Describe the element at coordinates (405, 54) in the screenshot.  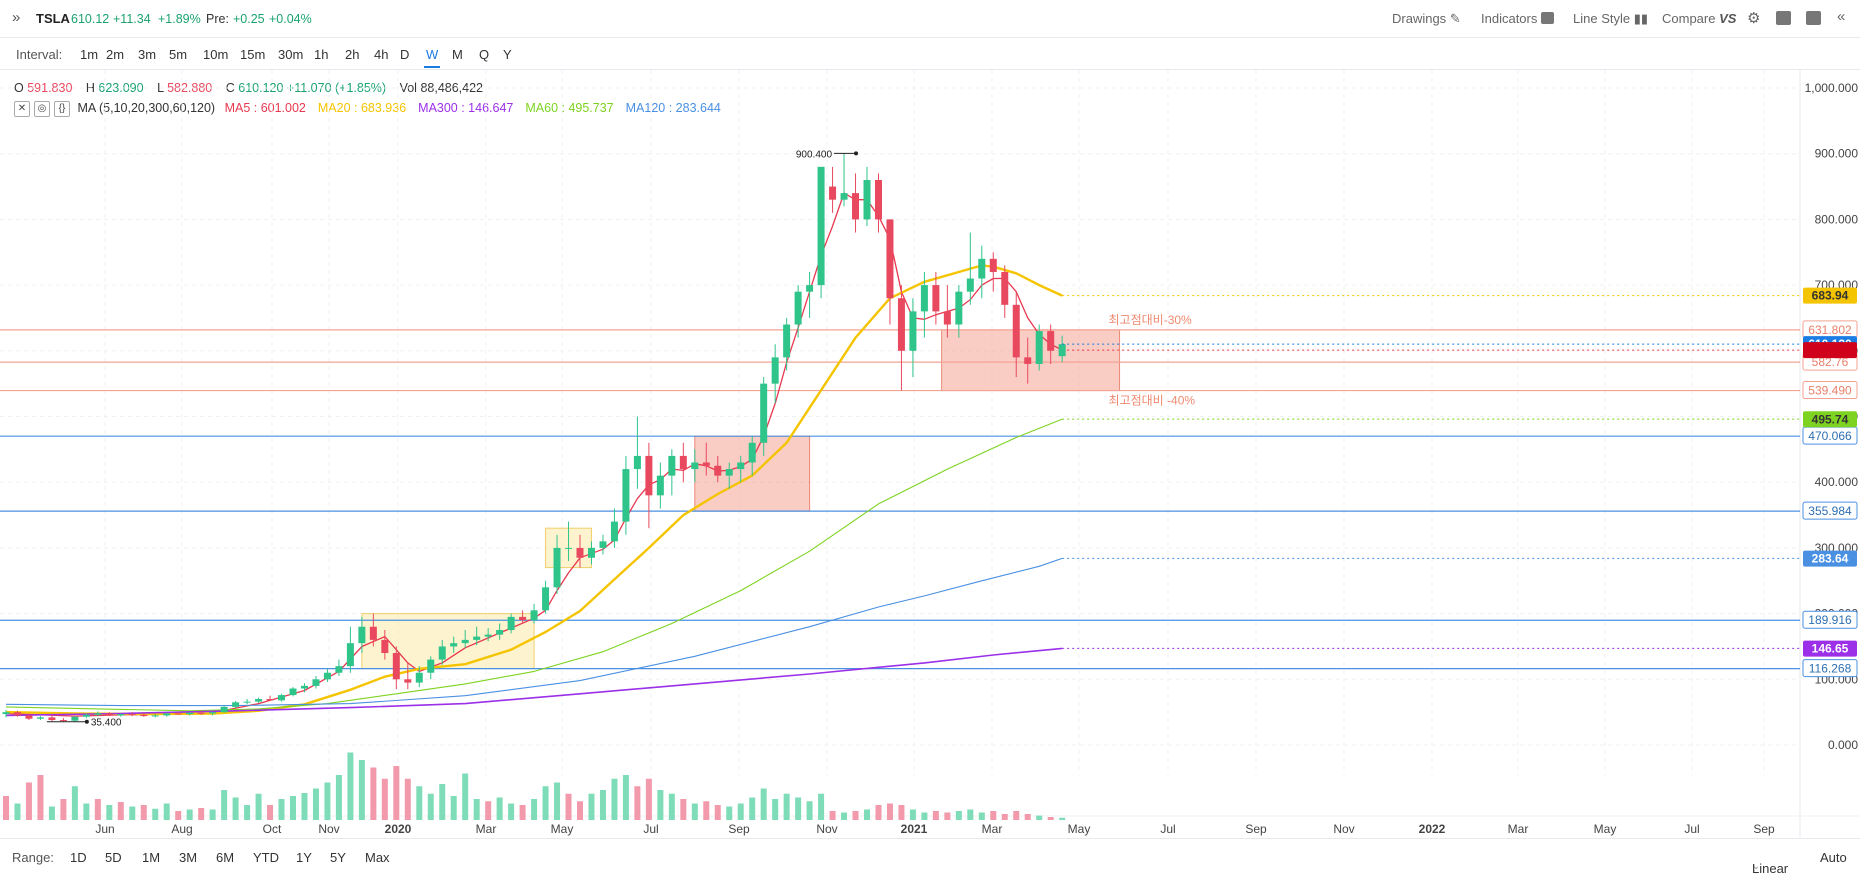
I see `interval-option-d: D` at that location.